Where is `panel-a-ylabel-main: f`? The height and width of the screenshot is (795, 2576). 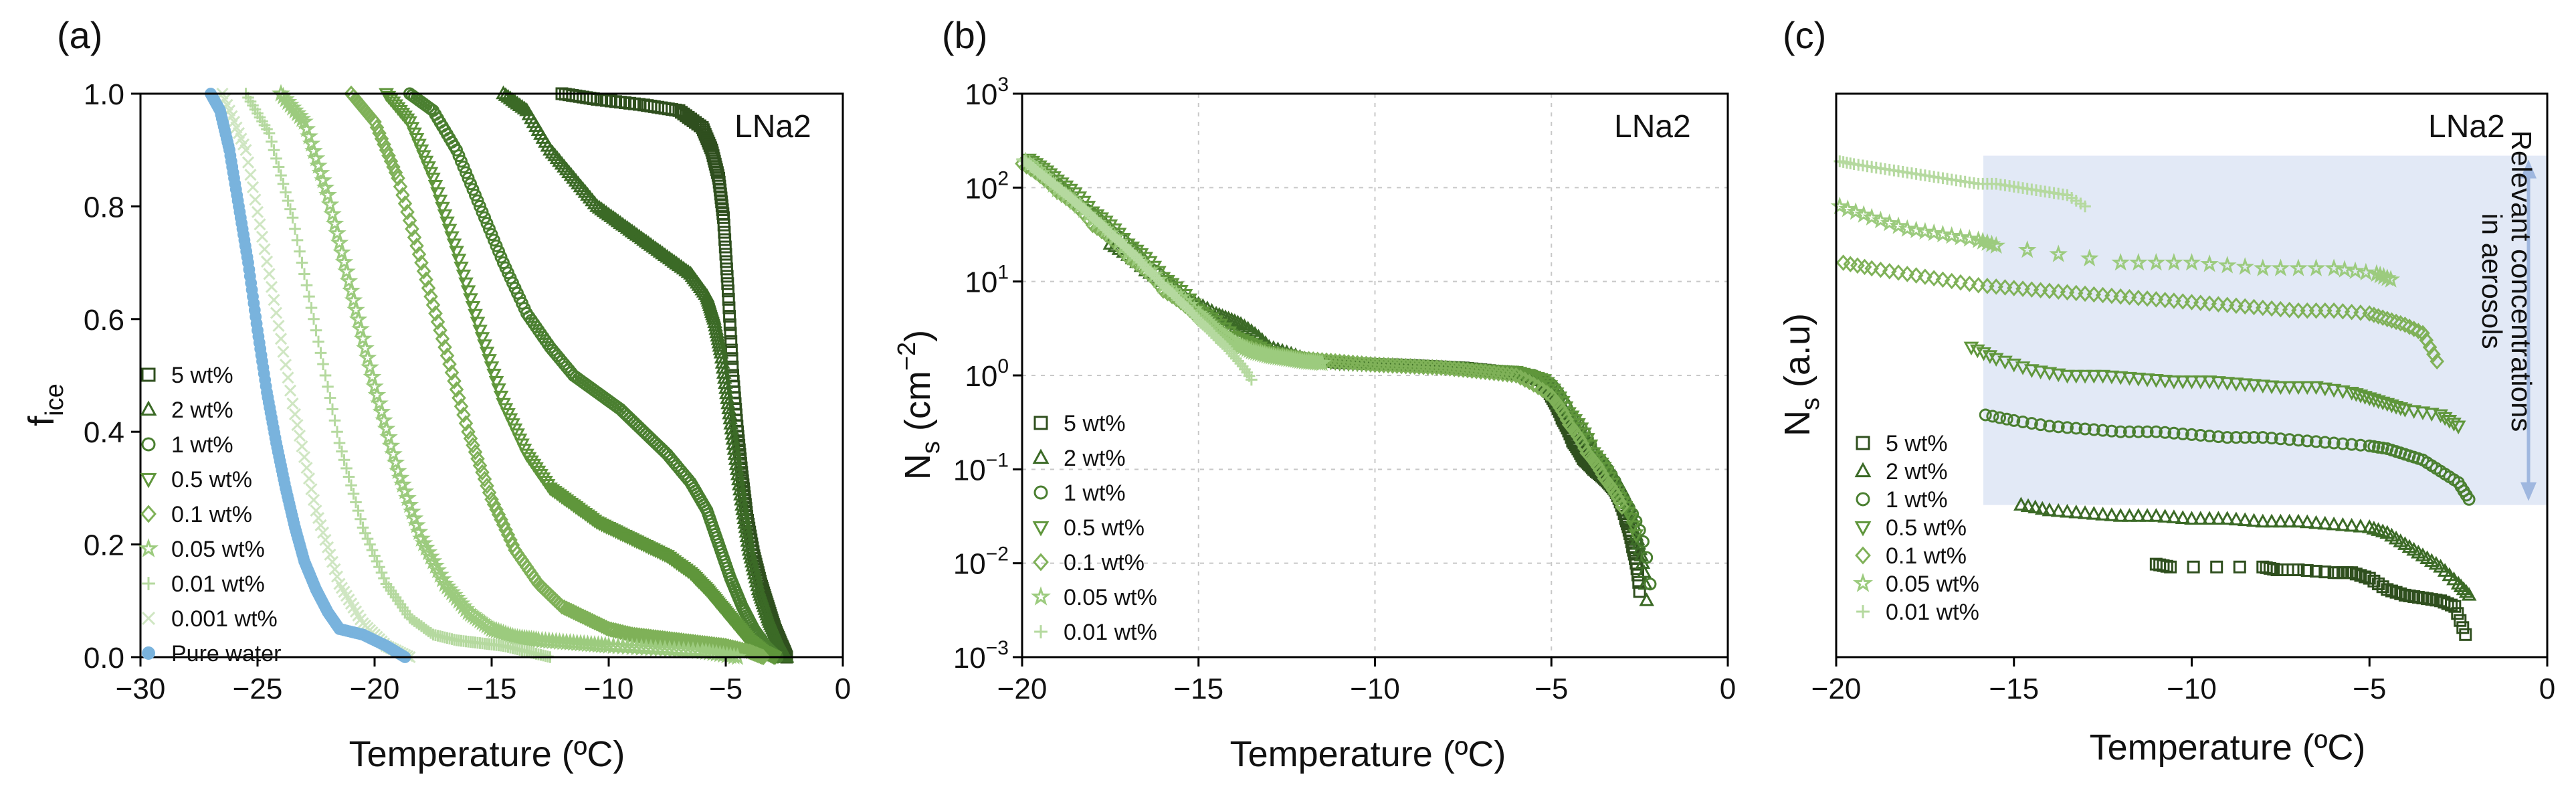 panel-a-ylabel-main: f is located at coordinates (41, 421).